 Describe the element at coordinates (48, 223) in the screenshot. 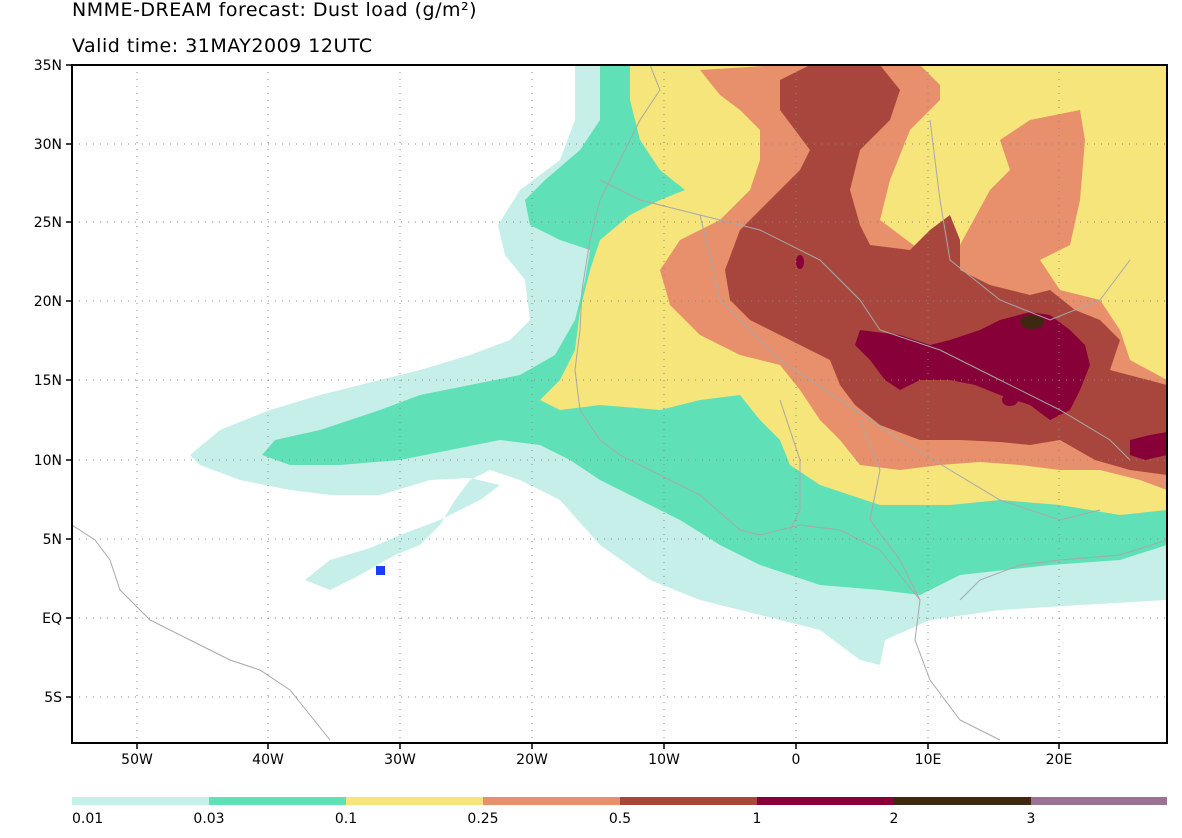

I see `lat-label: 25N` at that location.